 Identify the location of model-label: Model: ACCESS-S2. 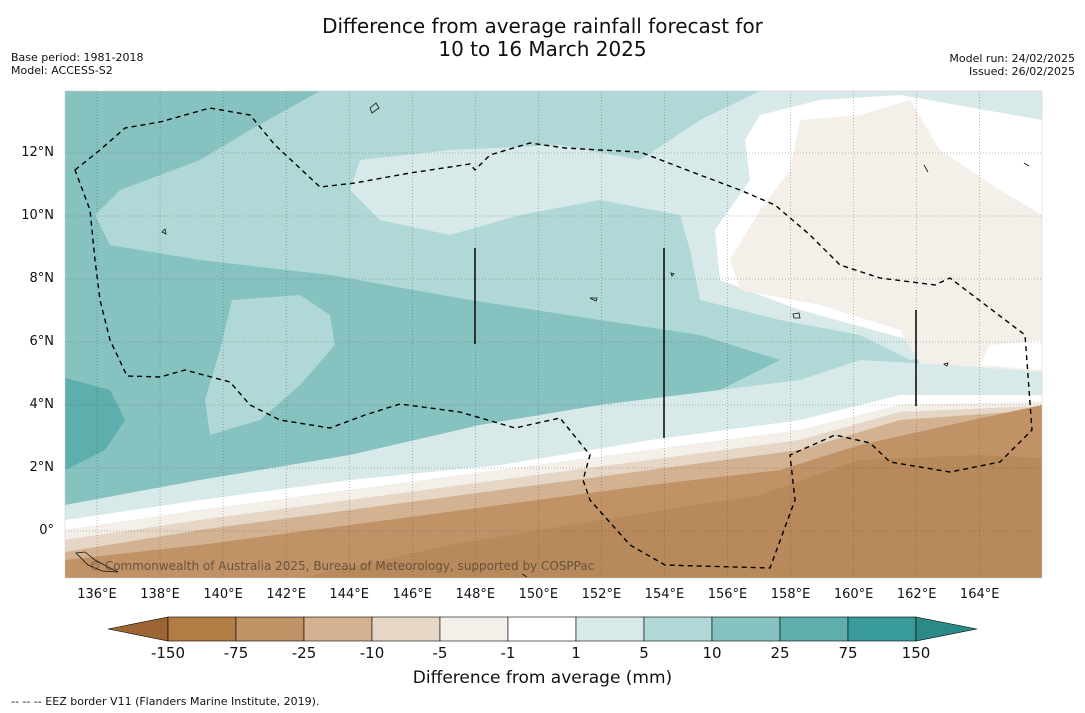
(62, 70).